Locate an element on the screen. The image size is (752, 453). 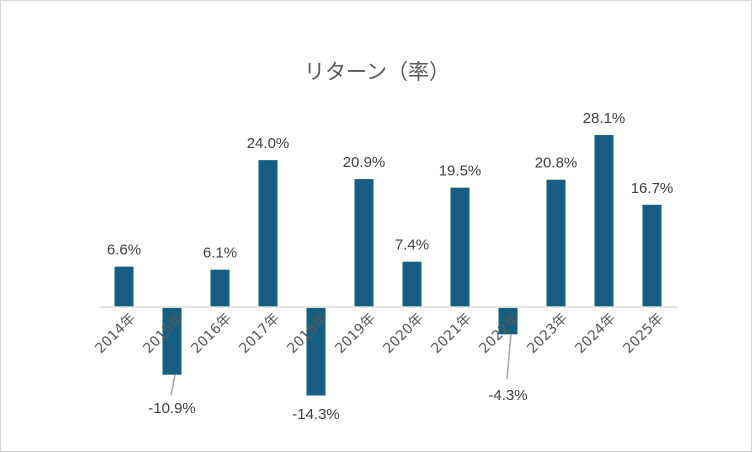
bar-2015年 is located at coordinates (172, 341).